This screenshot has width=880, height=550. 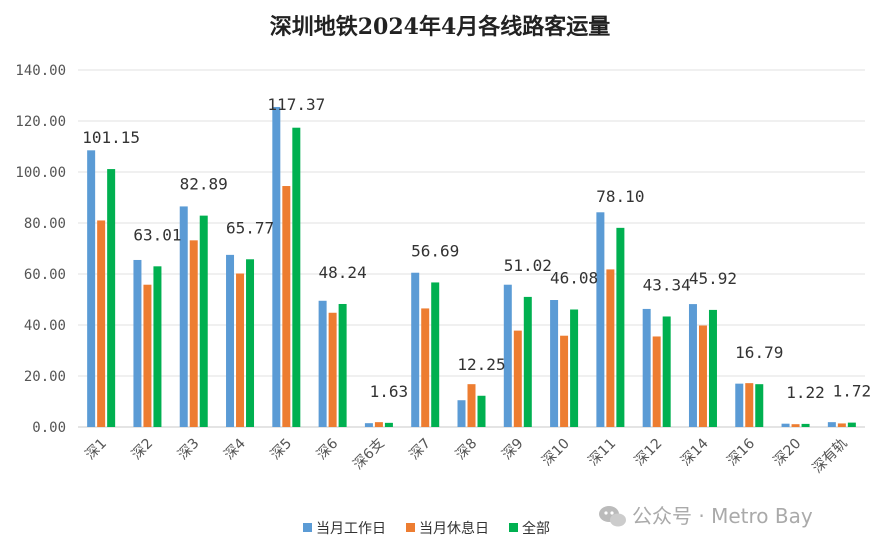 What do you see at coordinates (454, 528) in the screenshot?
I see `legend-label: 当月休息日` at bounding box center [454, 528].